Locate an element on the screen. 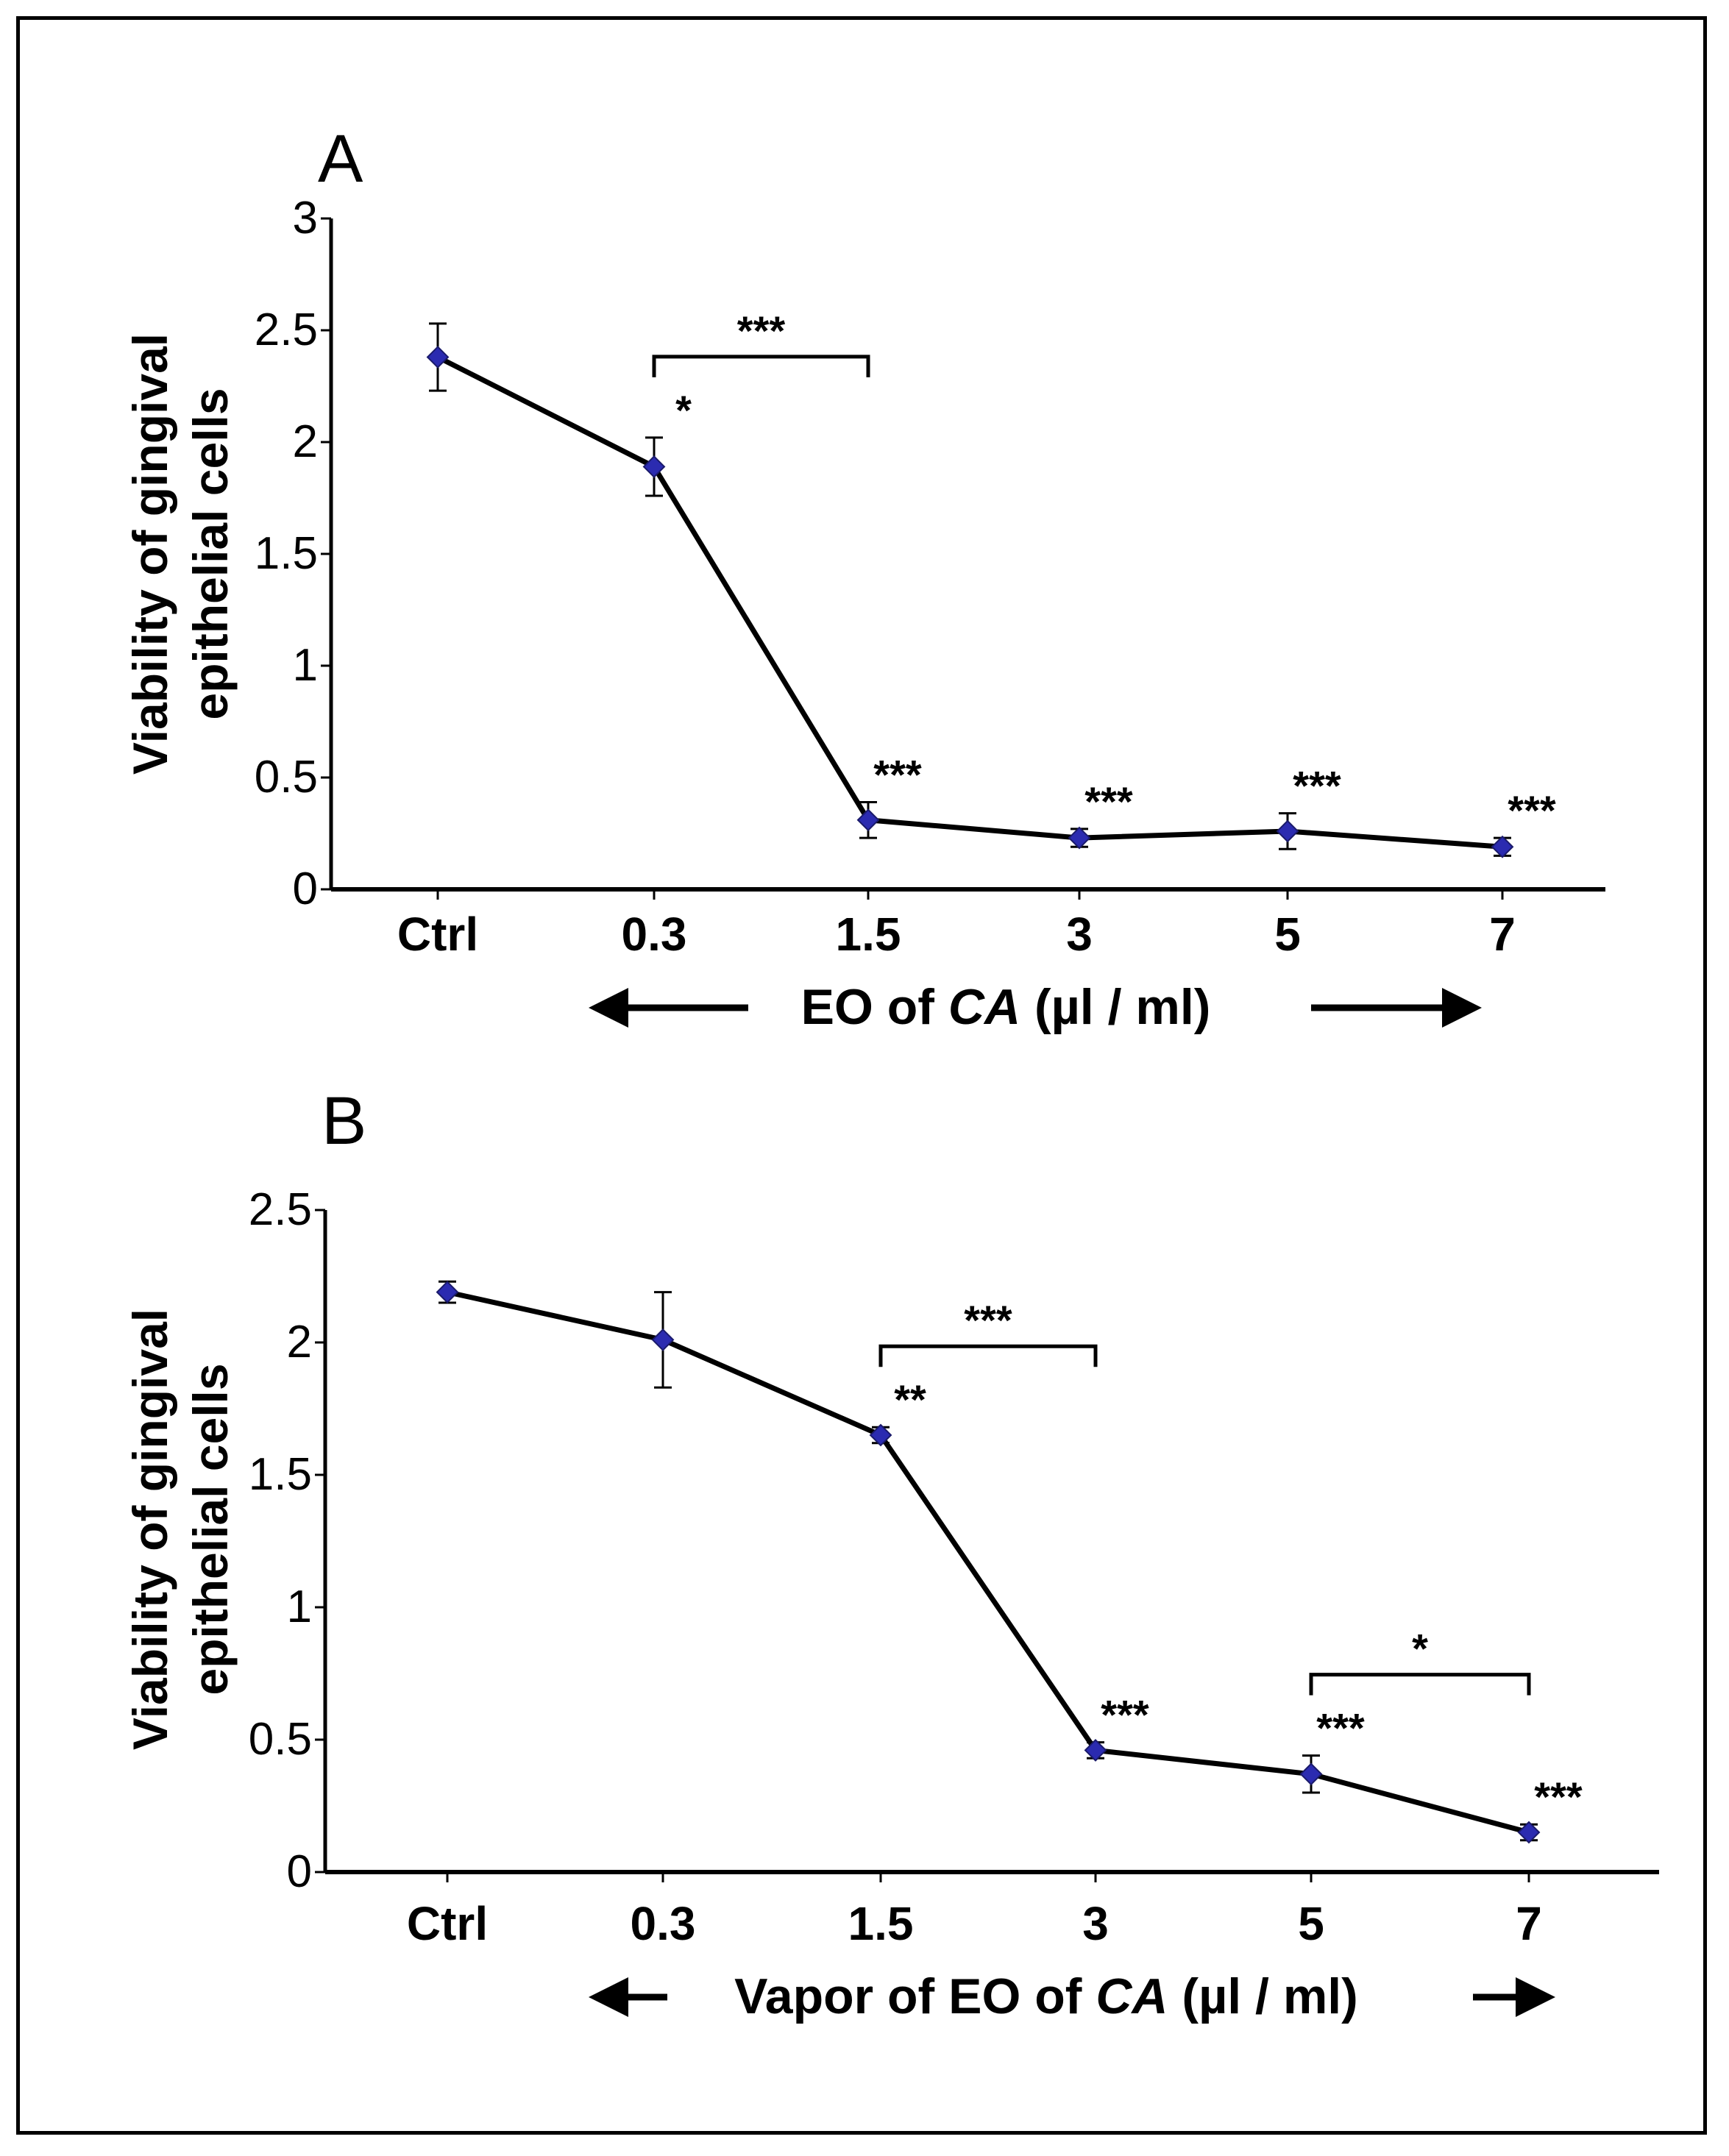 The height and width of the screenshot is (2156, 1729). panel-letter: B is located at coordinates (344, 1121).